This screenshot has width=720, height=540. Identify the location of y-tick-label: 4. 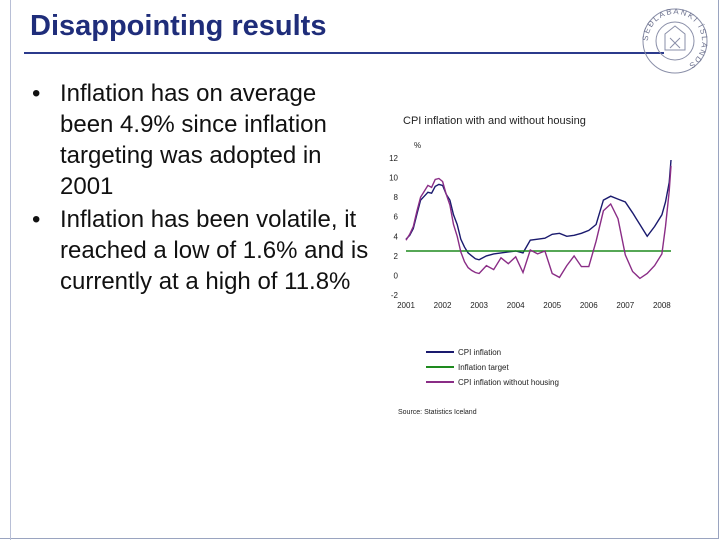
(396, 236).